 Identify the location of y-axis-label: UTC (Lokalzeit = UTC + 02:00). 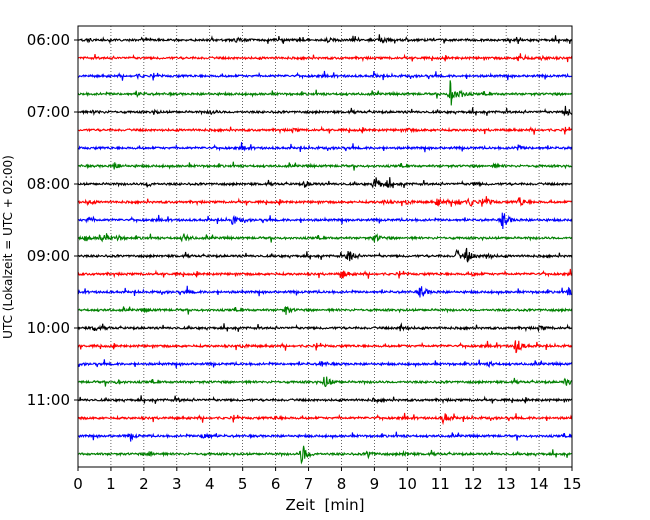
(8, 247).